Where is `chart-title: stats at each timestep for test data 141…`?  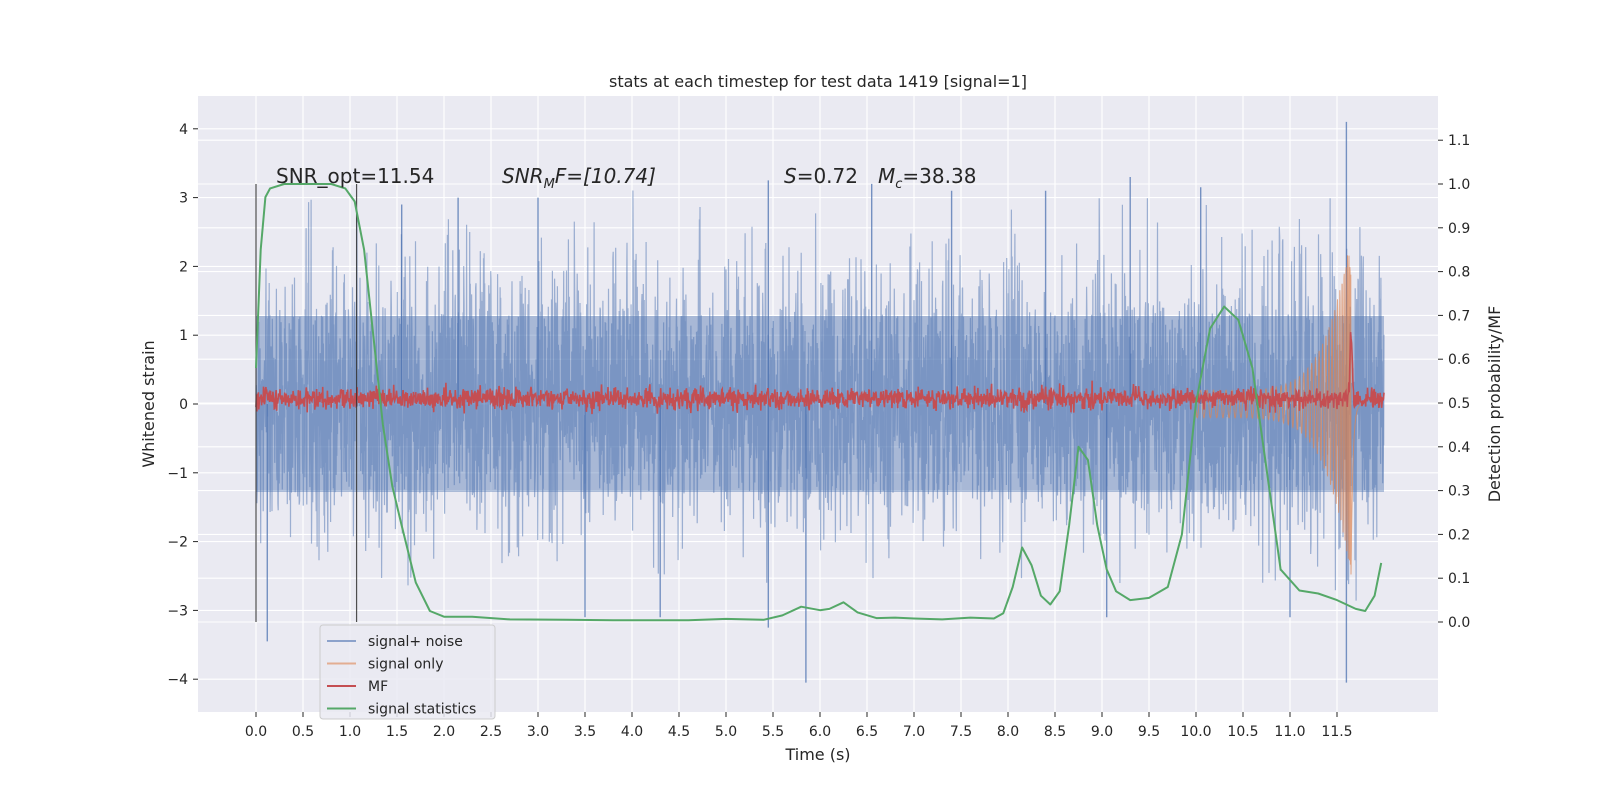
chart-title: stats at each timestep for test data 141… is located at coordinates (818, 81).